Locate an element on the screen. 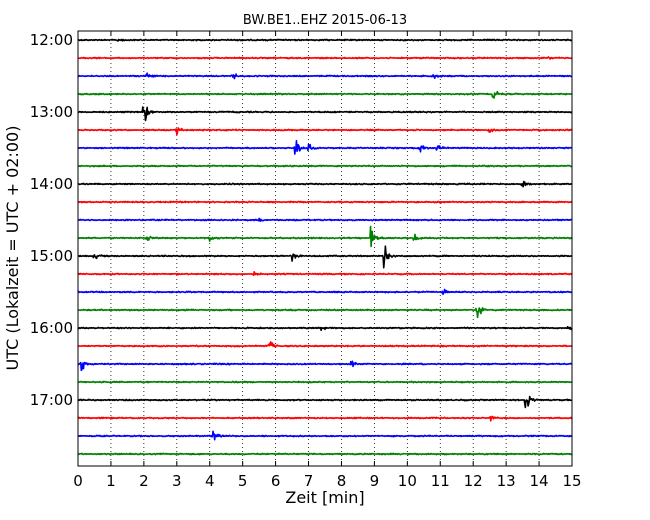 This screenshot has width=650, height=520. chart-title: BW.BE1..EHZ 2015-06-13 is located at coordinates (325, 20).